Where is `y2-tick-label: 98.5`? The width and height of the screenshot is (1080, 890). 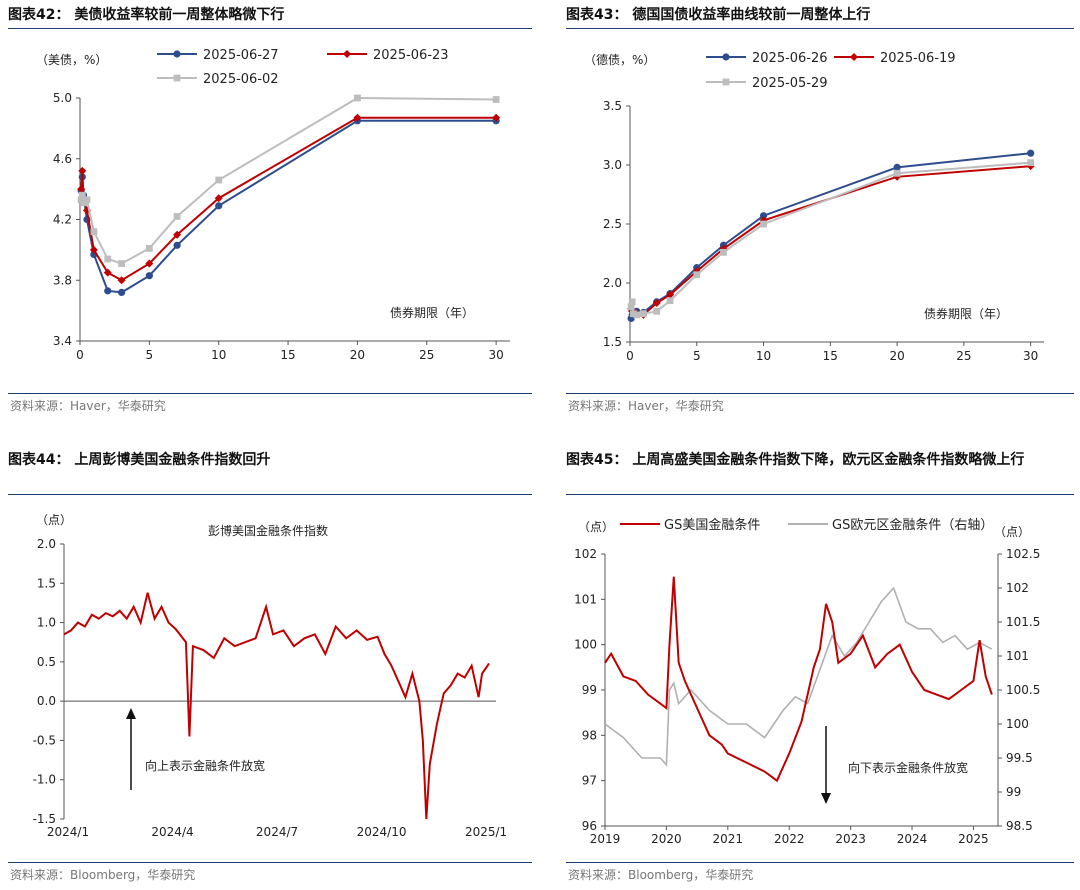 y2-tick-label: 98.5 is located at coordinates (1019, 826).